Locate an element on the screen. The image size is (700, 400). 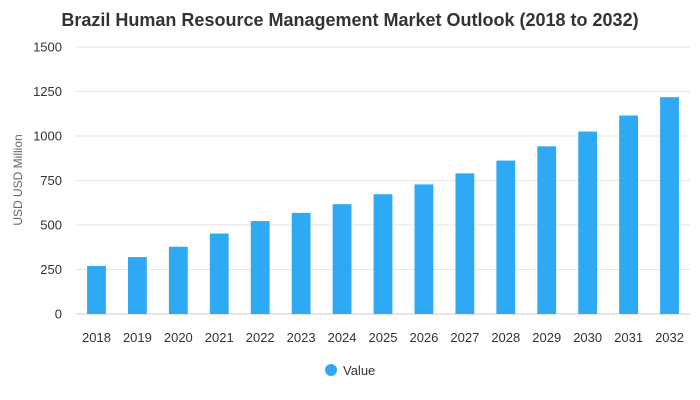
x-tick-label: 2018 is located at coordinates (96, 337).